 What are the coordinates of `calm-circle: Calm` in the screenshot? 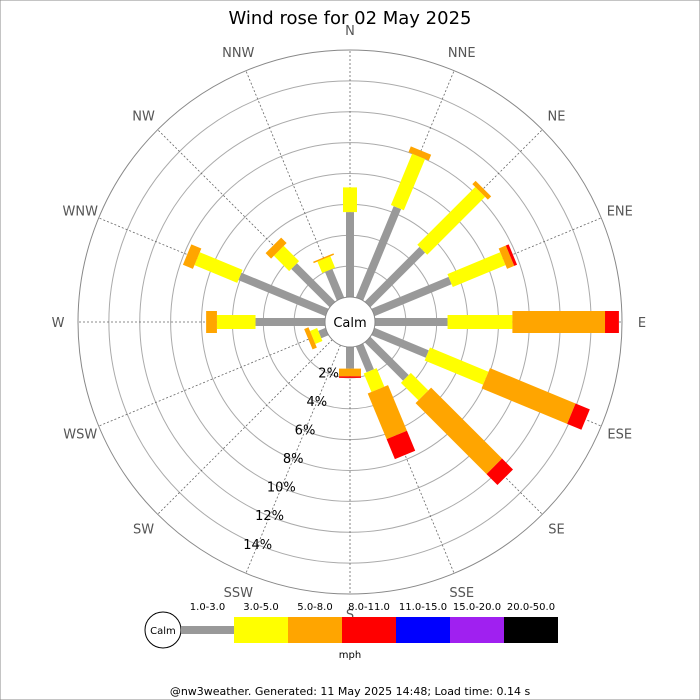 It's located at (350, 322).